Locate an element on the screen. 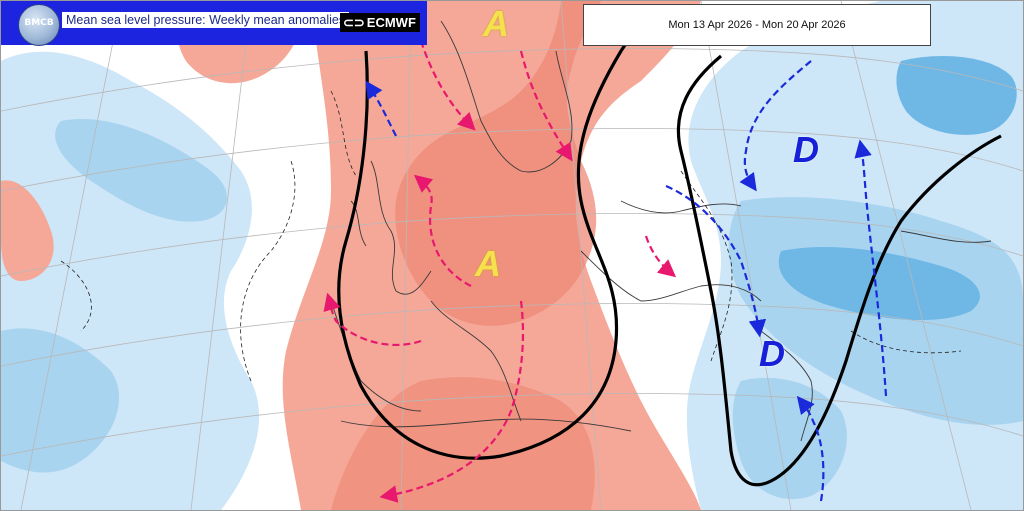 The height and width of the screenshot is (511, 1024). low-label-southeast: D is located at coordinates (772, 353).